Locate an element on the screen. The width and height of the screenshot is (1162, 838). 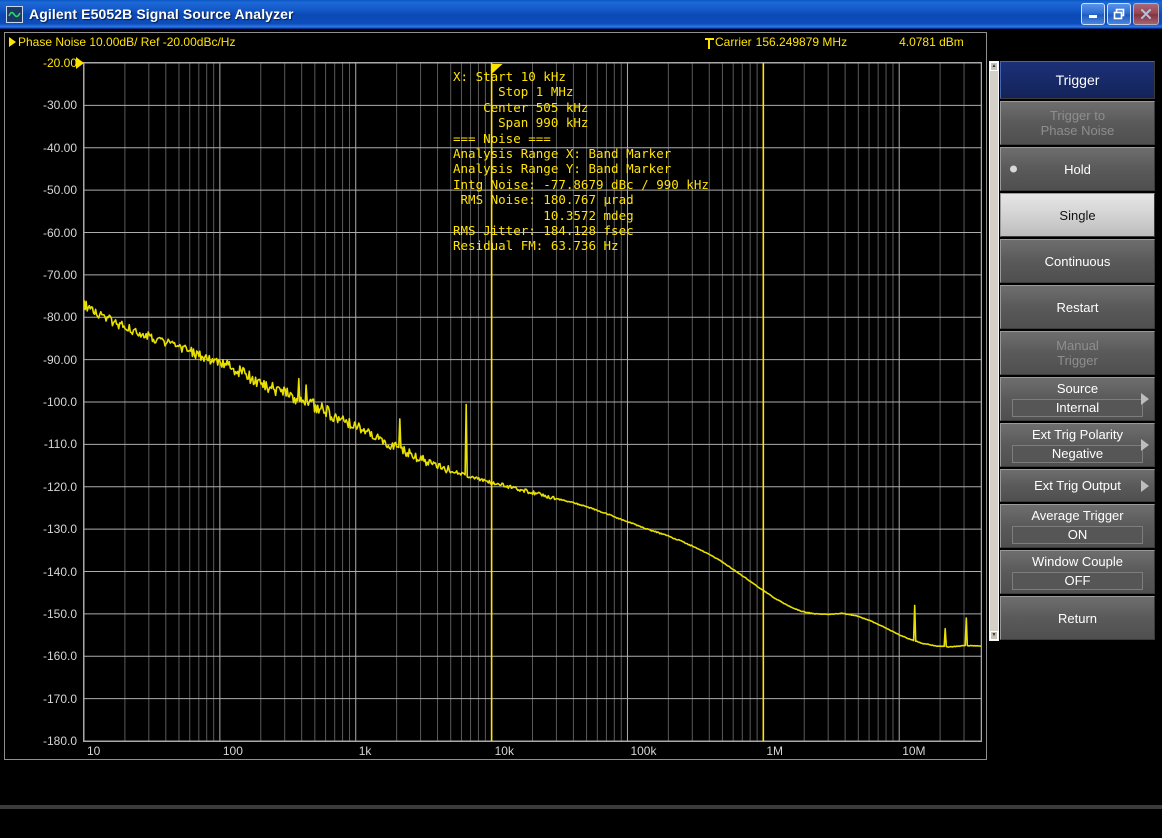
y-axis-tick-label: -160.0 is located at coordinates (59, 656).